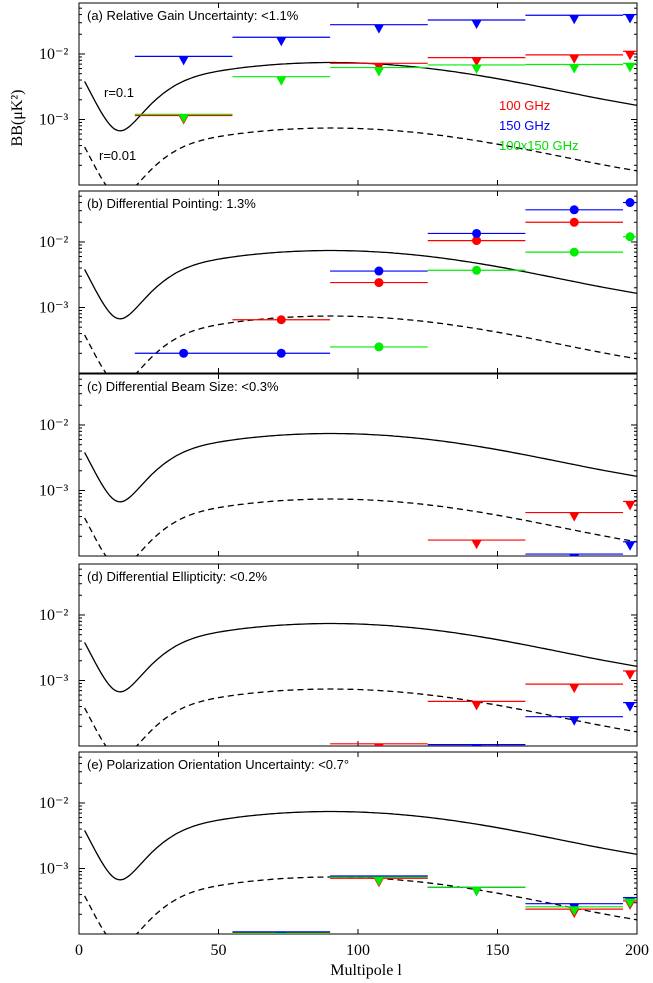  I want to click on panel-title: (b) Differential Pointing: 1.3%, so click(171, 203).